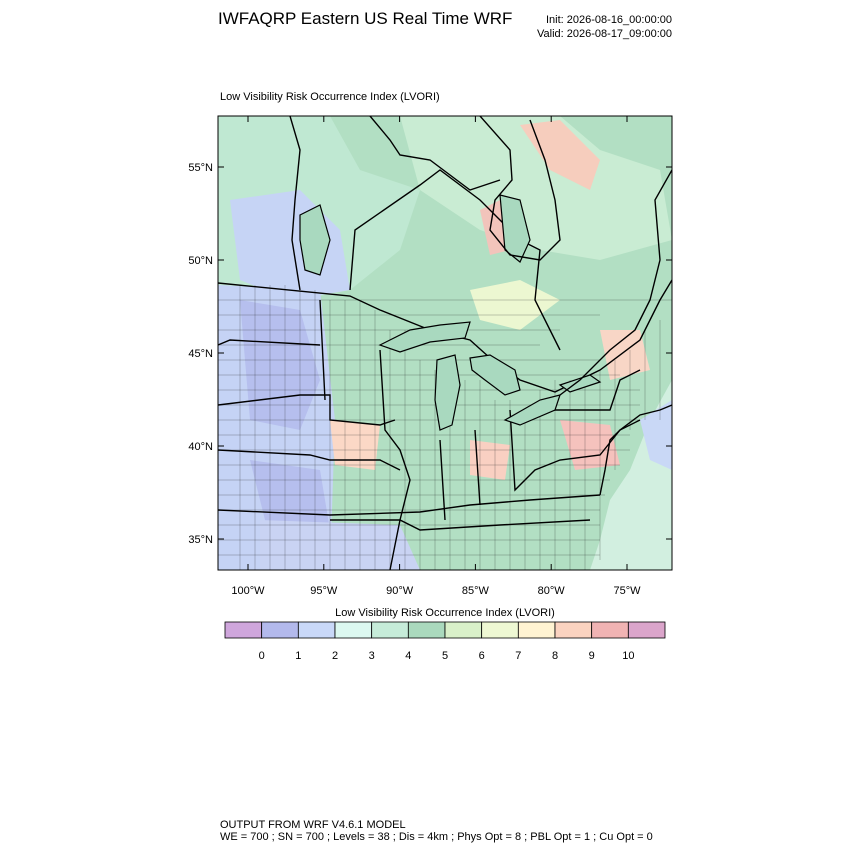 This screenshot has height=850, width=850. I want to click on lat-label: 35°N, so click(200, 540).